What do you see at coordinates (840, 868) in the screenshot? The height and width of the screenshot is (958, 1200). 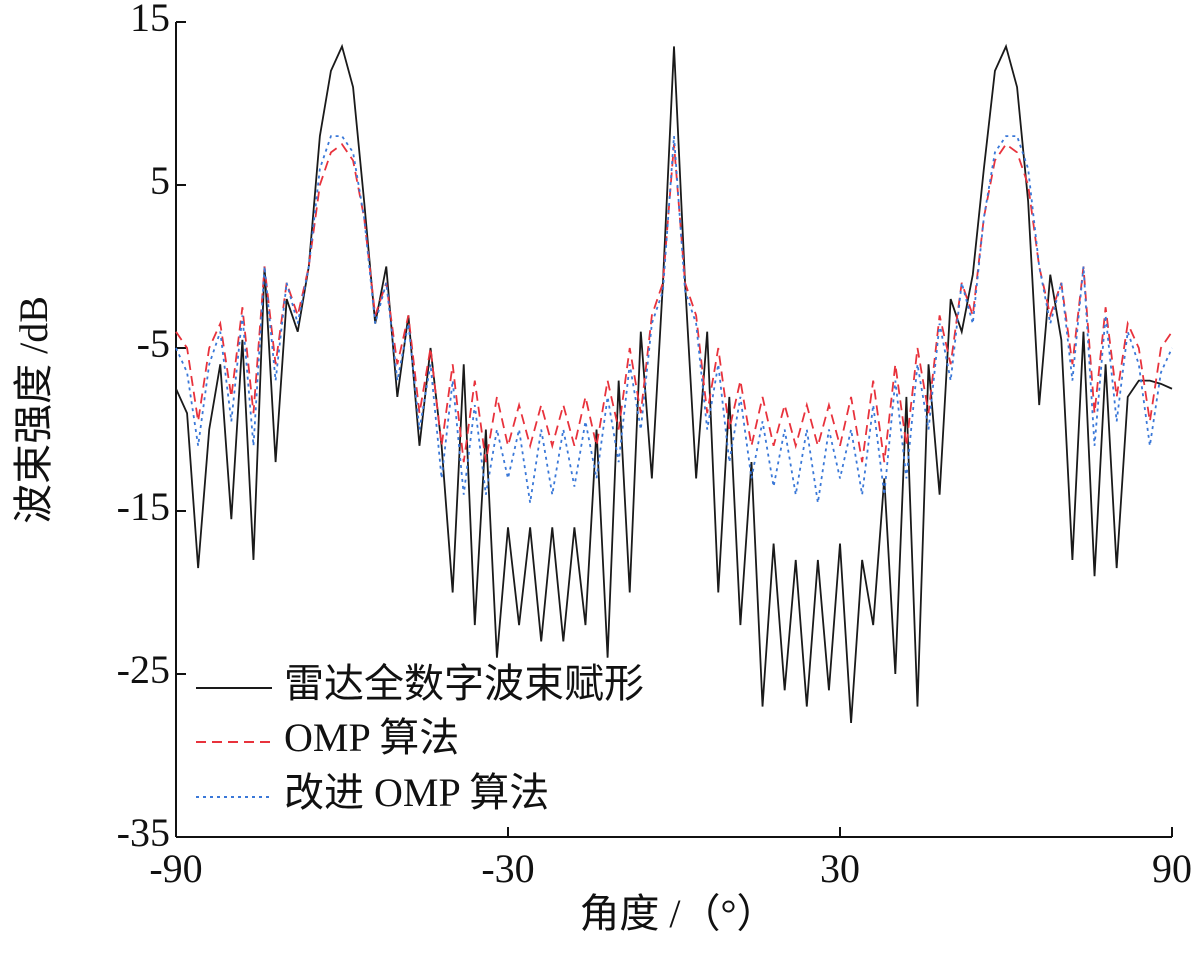 I see `x-tick-label: 30` at bounding box center [840, 868].